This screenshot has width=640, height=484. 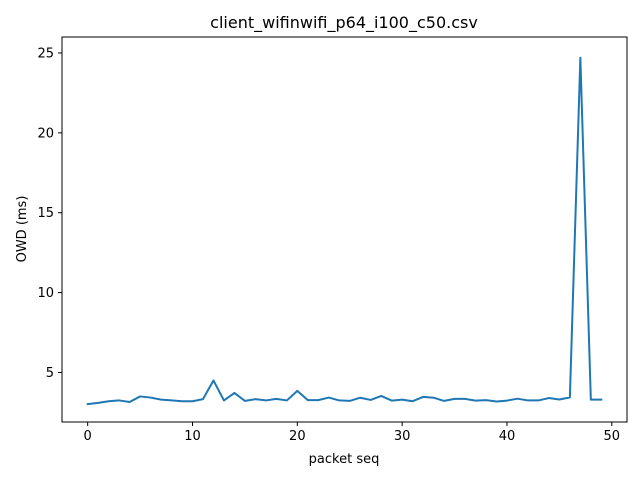 What do you see at coordinates (612, 436) in the screenshot?
I see `x-tick-label: 50` at bounding box center [612, 436].